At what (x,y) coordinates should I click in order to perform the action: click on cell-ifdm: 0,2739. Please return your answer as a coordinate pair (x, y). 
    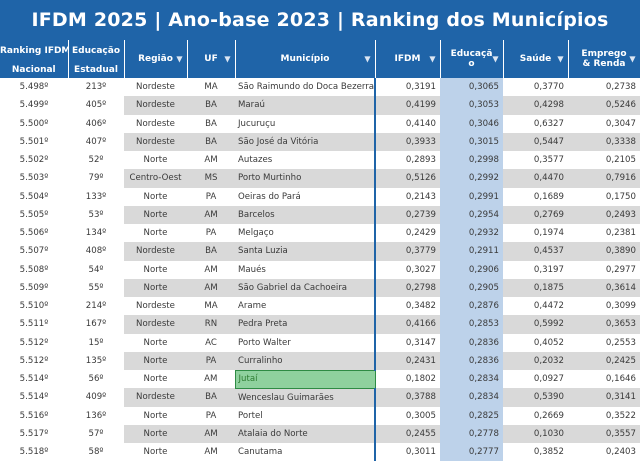
    Looking at the image, I should click on (407, 214).